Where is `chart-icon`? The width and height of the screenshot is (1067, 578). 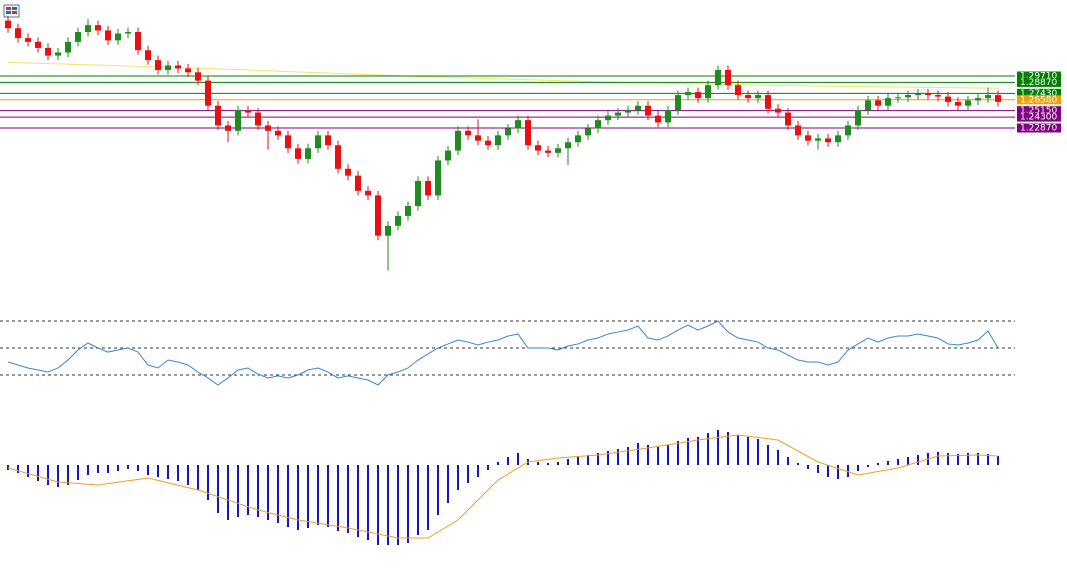
chart-icon is located at coordinates (11, 11).